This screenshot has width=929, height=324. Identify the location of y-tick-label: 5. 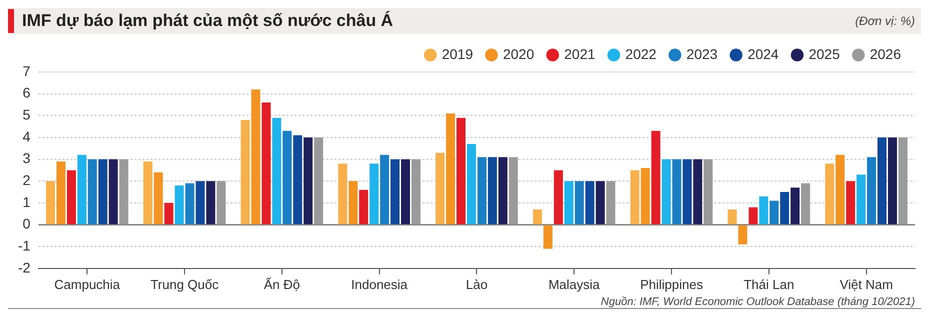
(26, 114).